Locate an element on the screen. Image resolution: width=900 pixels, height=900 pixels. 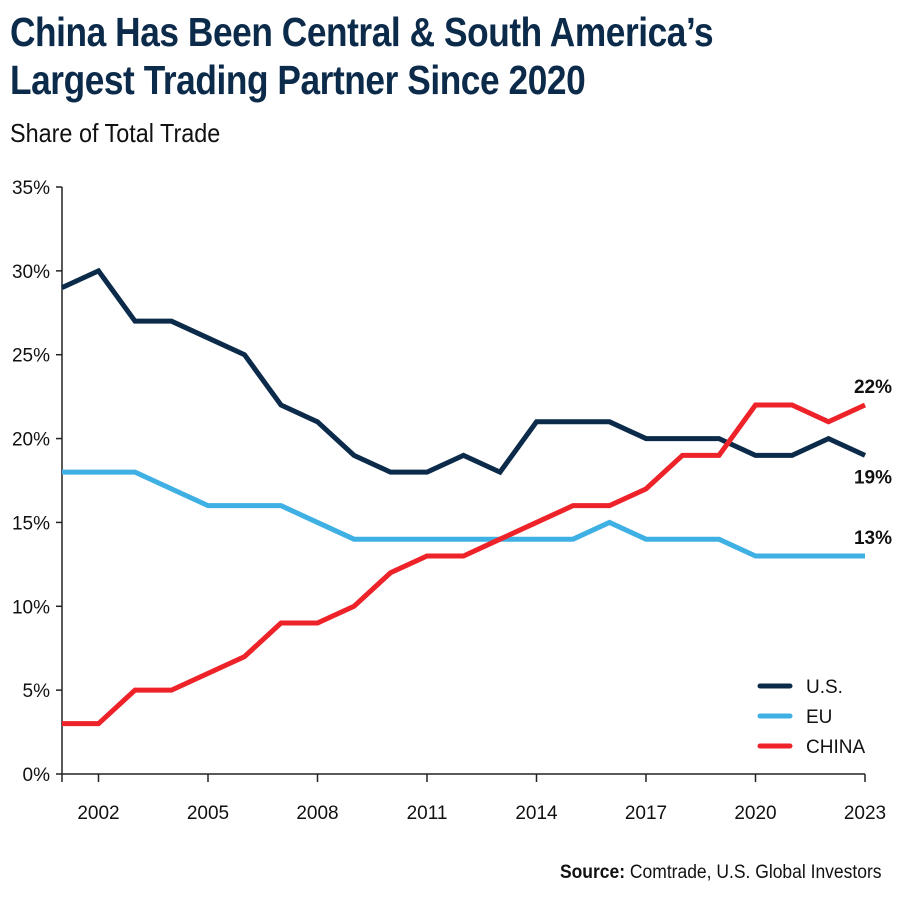
source-note: Source: Comtrade, U.S. Global Investors is located at coordinates (721, 873).